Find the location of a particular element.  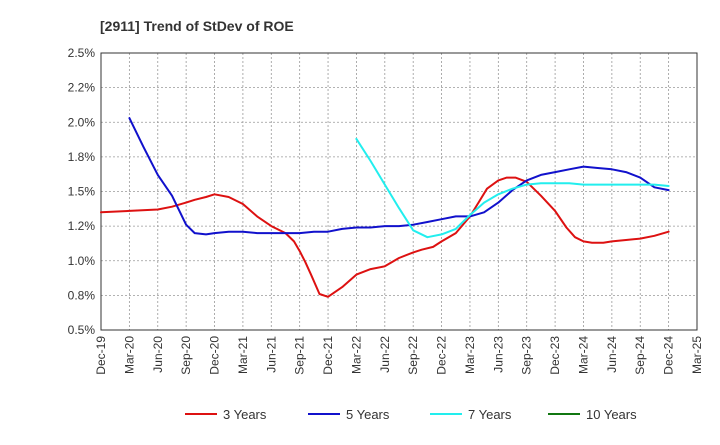

x-tick-label: Sep-22 is located at coordinates (413, 355).